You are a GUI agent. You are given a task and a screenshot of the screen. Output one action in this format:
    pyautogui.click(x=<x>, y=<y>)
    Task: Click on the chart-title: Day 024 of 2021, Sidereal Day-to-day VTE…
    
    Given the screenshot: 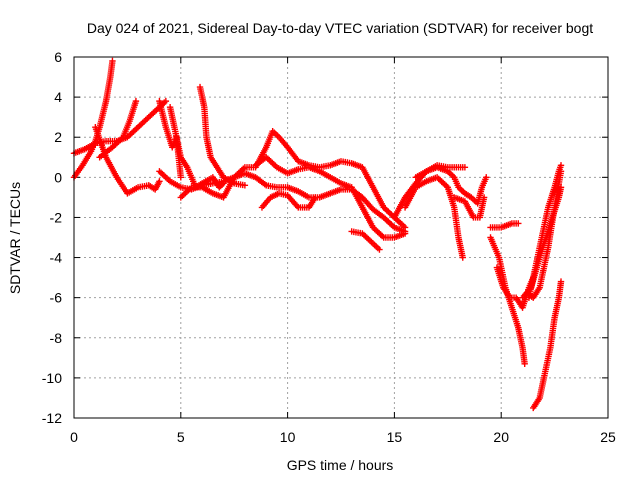 What is the action you would take?
    pyautogui.click(x=340, y=28)
    